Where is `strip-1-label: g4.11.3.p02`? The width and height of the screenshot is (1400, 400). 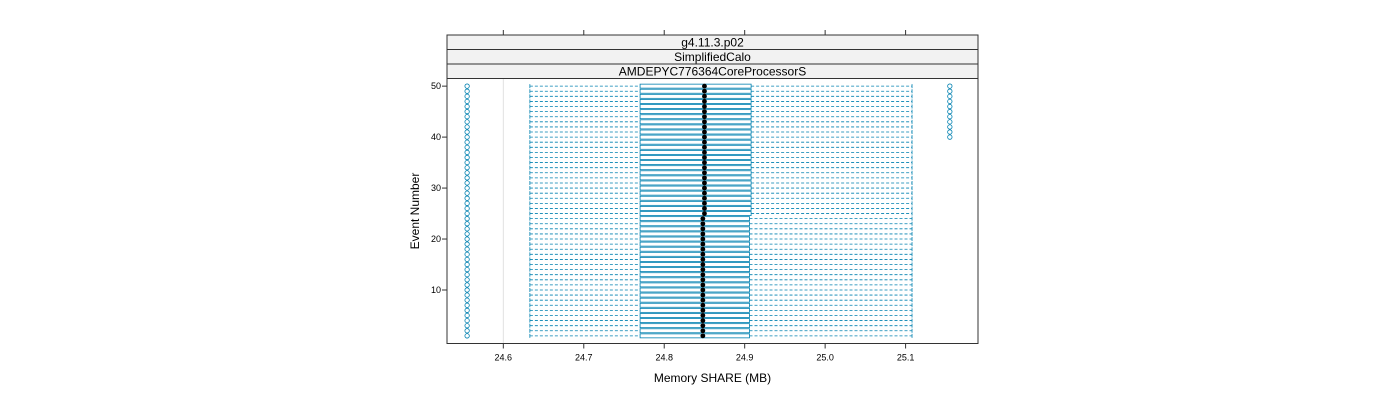 strip-1-label: g4.11.3.p02 is located at coordinates (712, 43).